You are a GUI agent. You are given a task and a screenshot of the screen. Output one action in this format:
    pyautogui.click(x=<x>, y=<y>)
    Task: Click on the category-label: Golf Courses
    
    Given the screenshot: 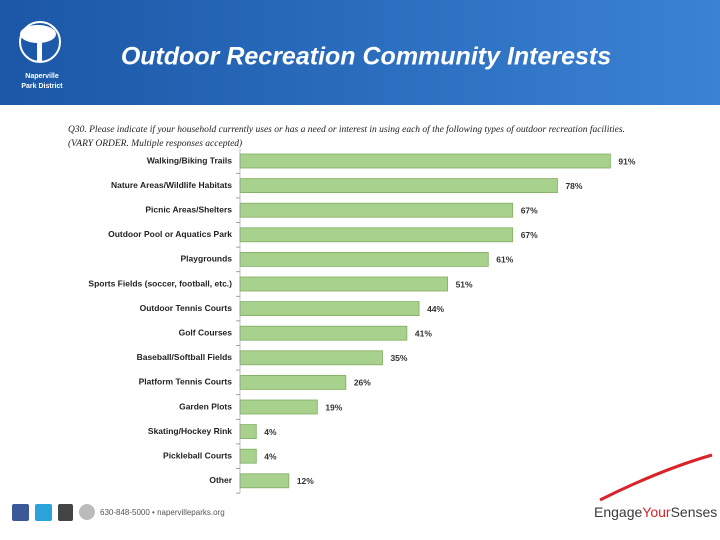 What is the action you would take?
    pyautogui.click(x=206, y=332)
    